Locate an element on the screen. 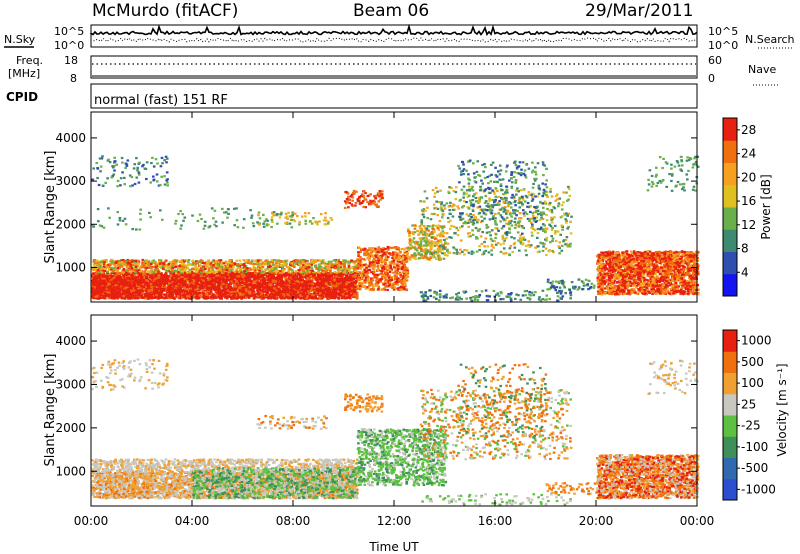 Image resolution: width=800 pixels, height=554 pixels. colorbar-tick-label: 24 is located at coordinates (748, 154).